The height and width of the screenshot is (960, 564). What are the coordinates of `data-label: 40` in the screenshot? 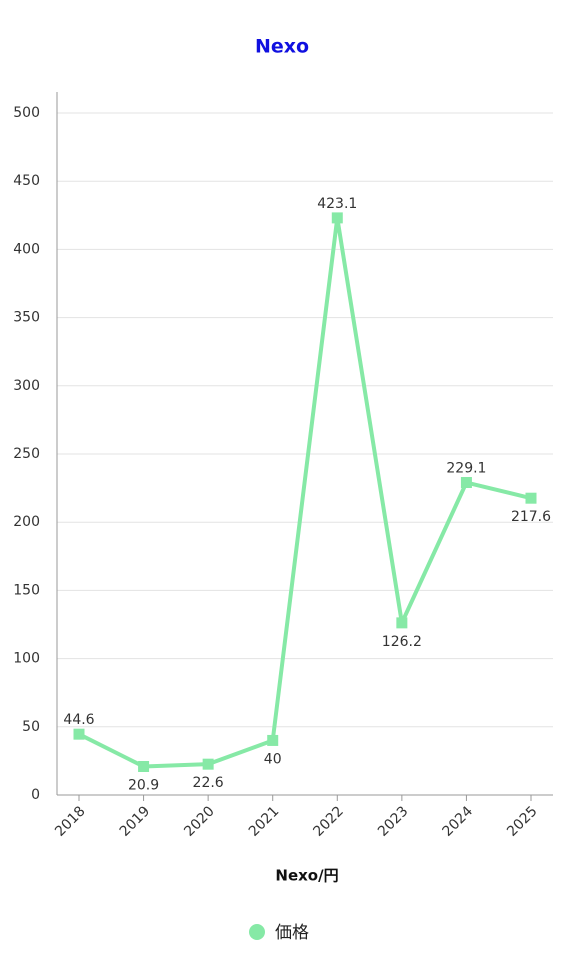 It's located at (273, 759).